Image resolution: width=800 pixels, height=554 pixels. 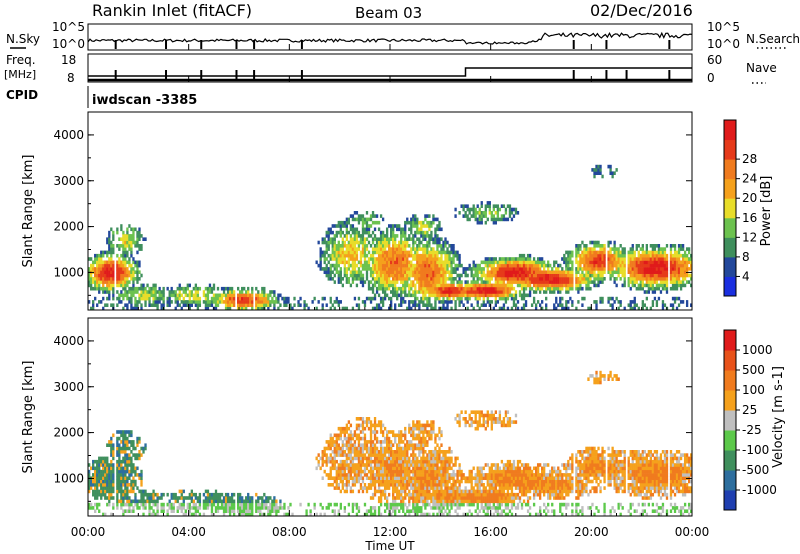 What do you see at coordinates (749, 159) in the screenshot?
I see `colorbar-tick-label: 28` at bounding box center [749, 159].